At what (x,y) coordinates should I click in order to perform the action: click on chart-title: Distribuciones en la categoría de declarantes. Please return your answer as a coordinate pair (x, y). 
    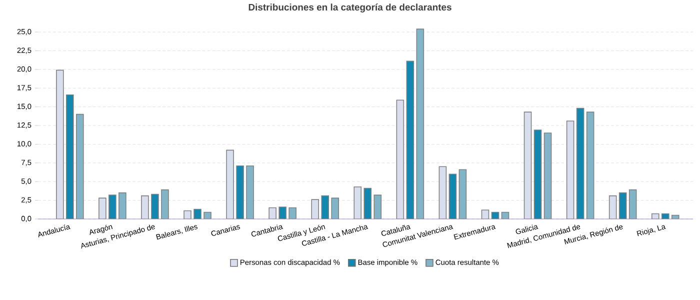
    Looking at the image, I should click on (350, 8).